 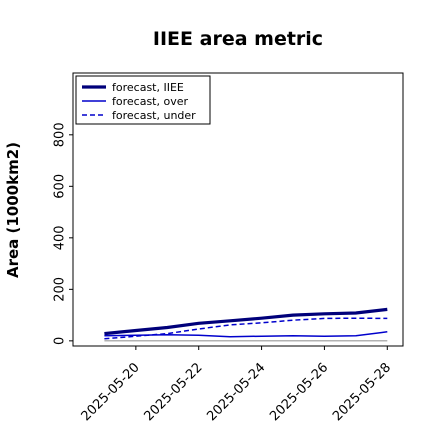 What do you see at coordinates (238, 39) in the screenshot?
I see `chart-title: IIEE area metric` at bounding box center [238, 39].